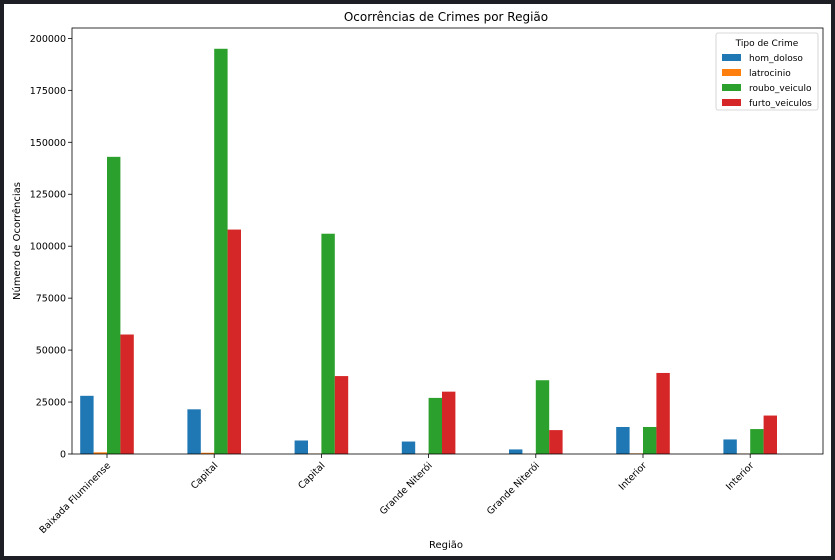 The image size is (835, 560). I want to click on legend-swatch-hom_doloso, so click(731, 57).